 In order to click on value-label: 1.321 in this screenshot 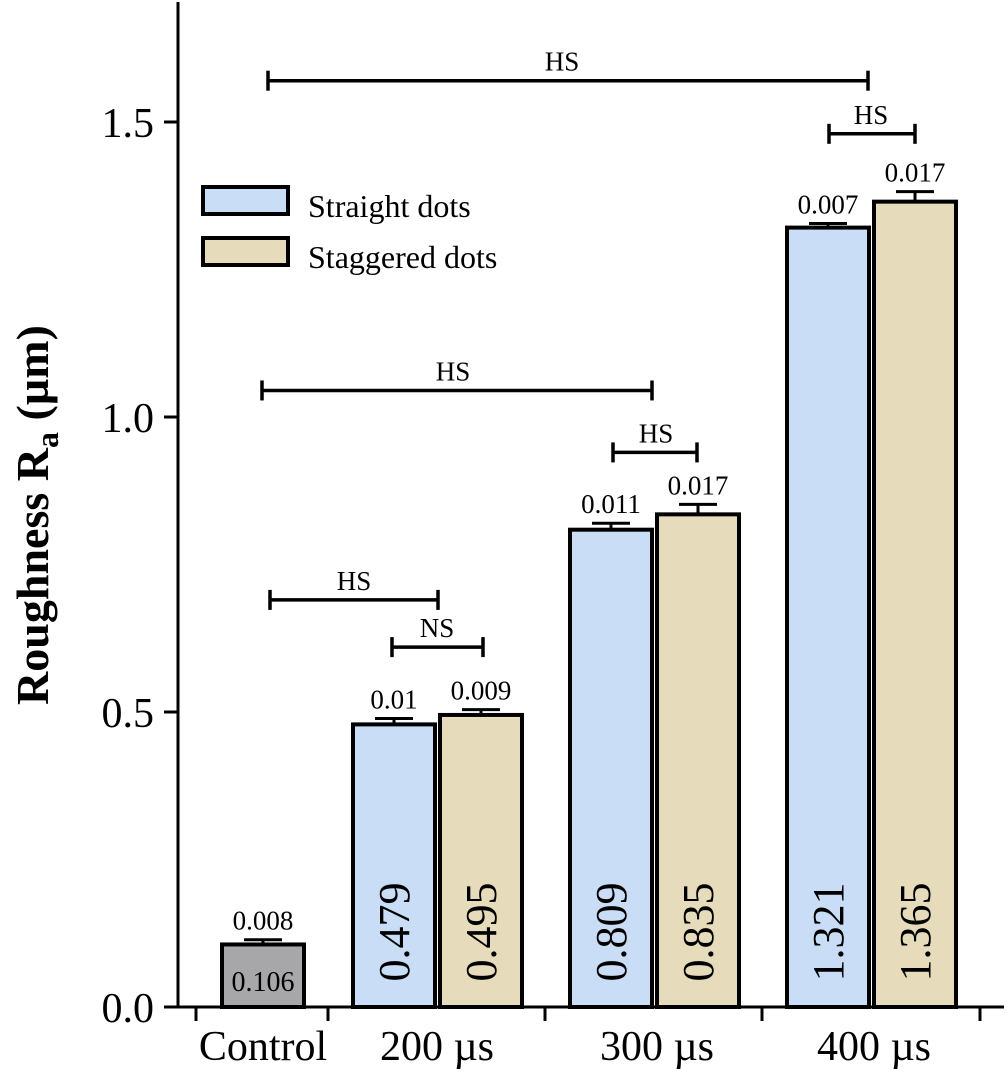, I will do `click(828, 932)`.